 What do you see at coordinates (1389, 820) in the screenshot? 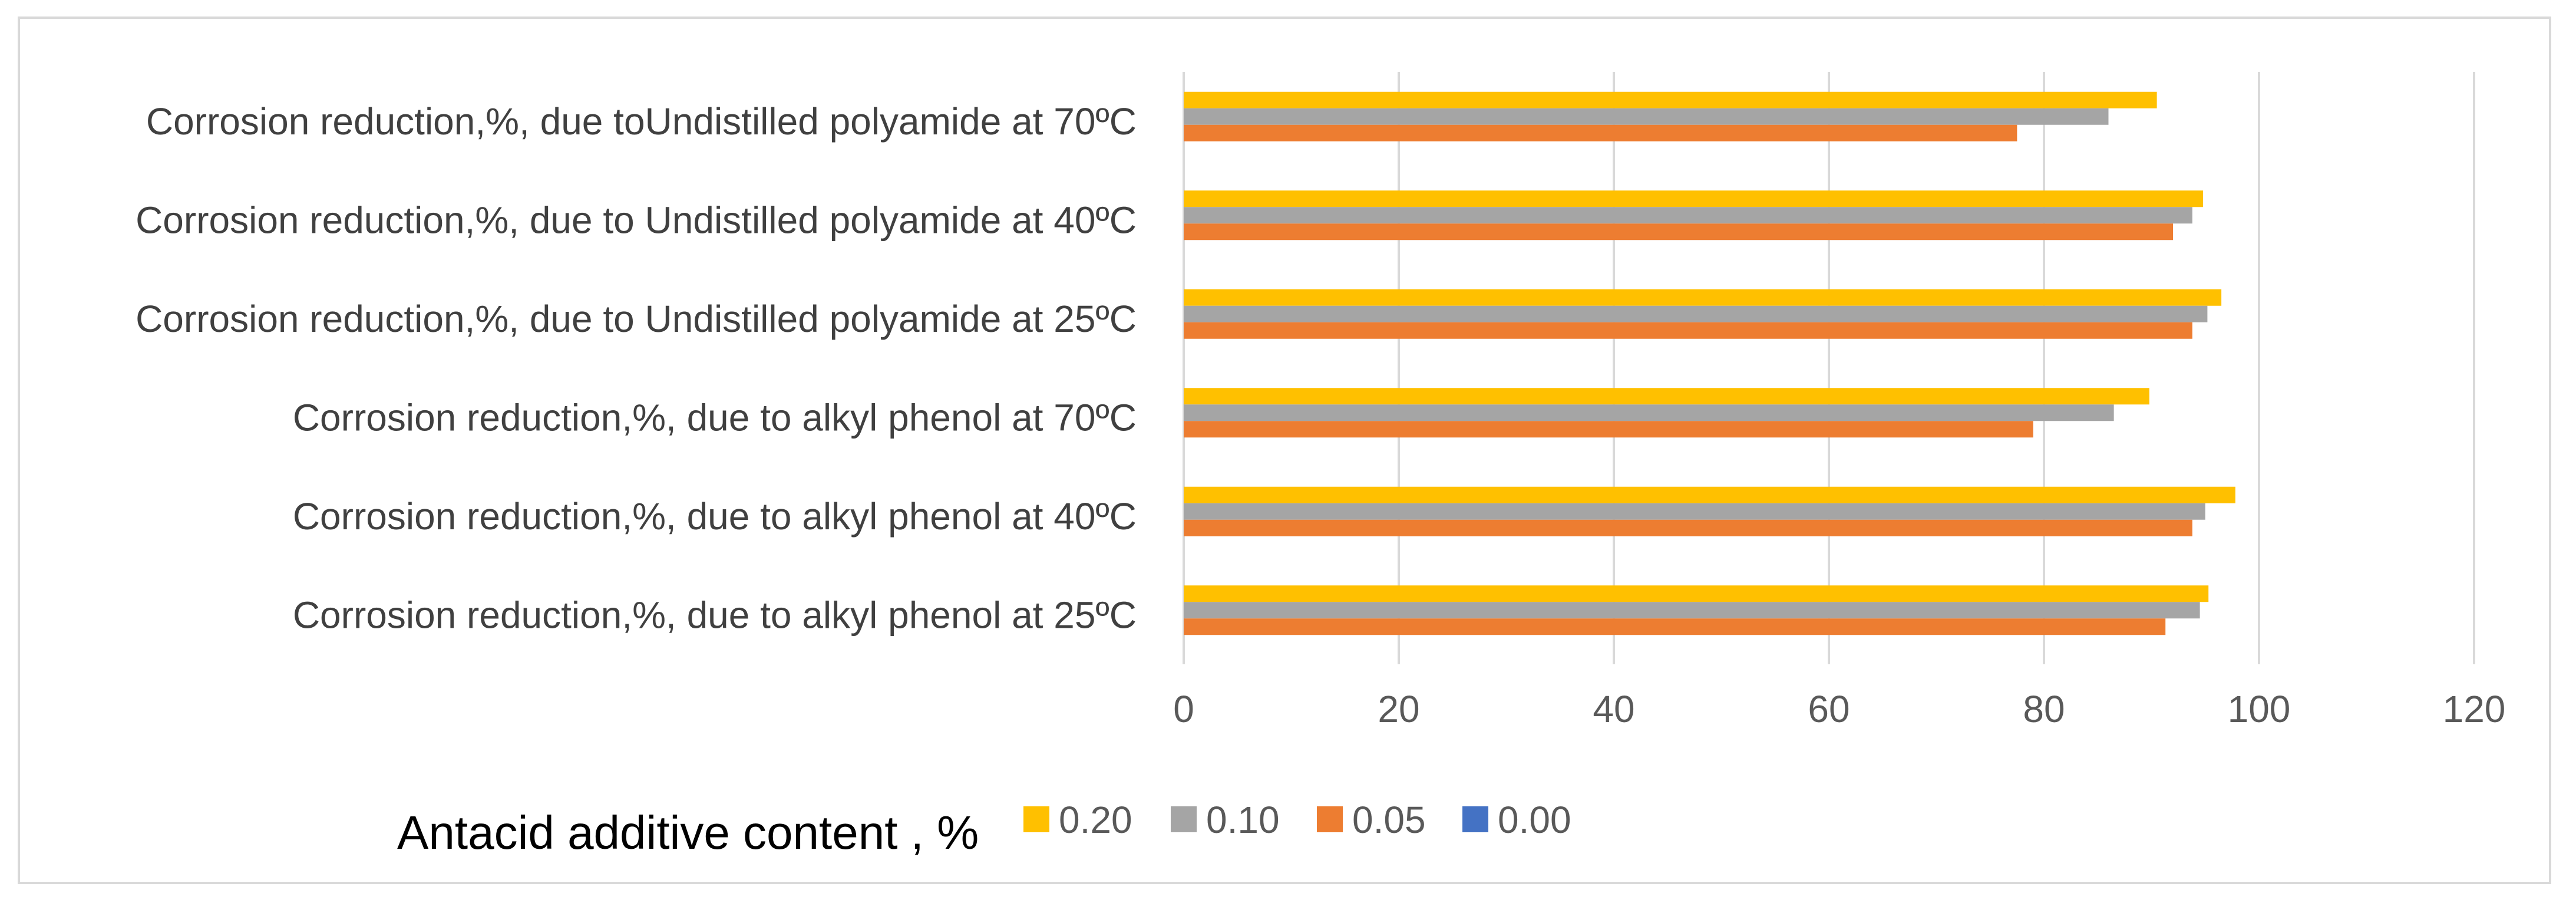
I see `legend-label: 0.05` at bounding box center [1389, 820].